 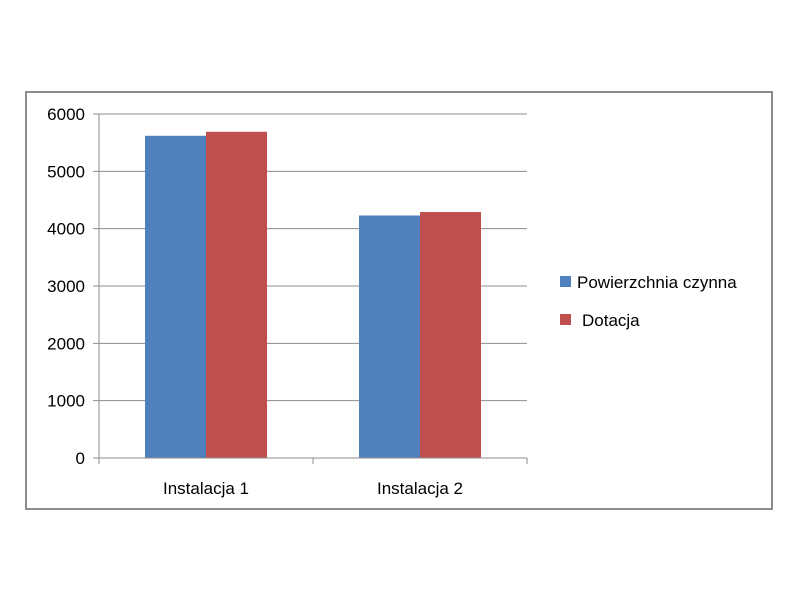 What do you see at coordinates (80, 458) in the screenshot?
I see `y-tick-label: 0` at bounding box center [80, 458].